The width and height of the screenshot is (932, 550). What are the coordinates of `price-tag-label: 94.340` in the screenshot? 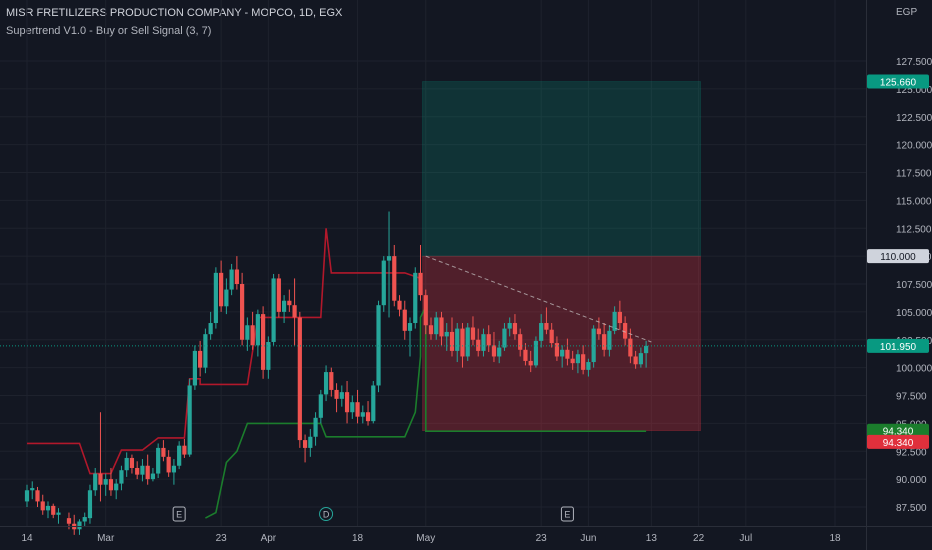 It's located at (898, 443).